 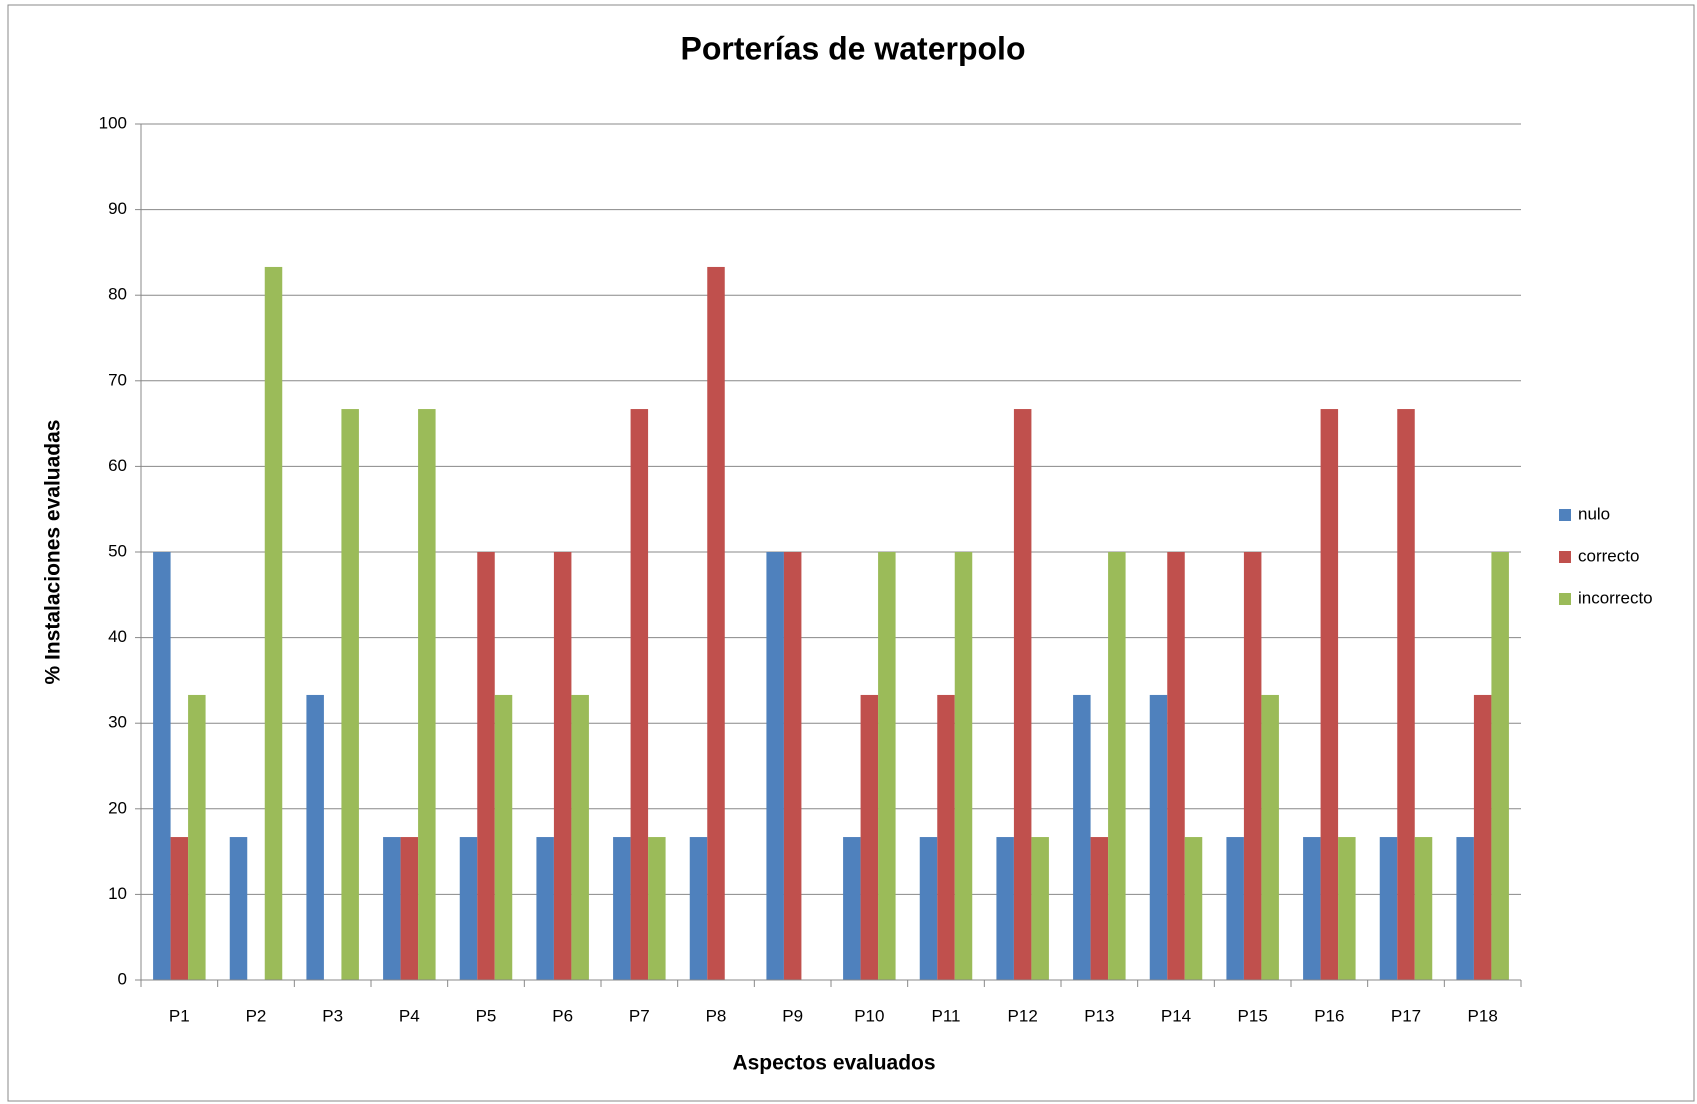 I want to click on x-tick-label: P2, so click(x=256, y=1015).